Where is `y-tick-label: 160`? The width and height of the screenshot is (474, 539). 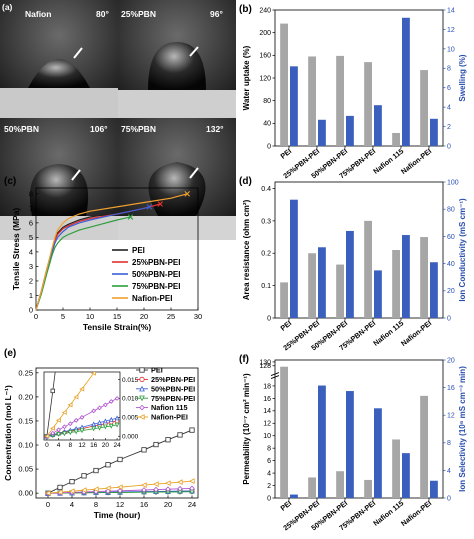
y-tick-label: 160 is located at coordinates (265, 56).